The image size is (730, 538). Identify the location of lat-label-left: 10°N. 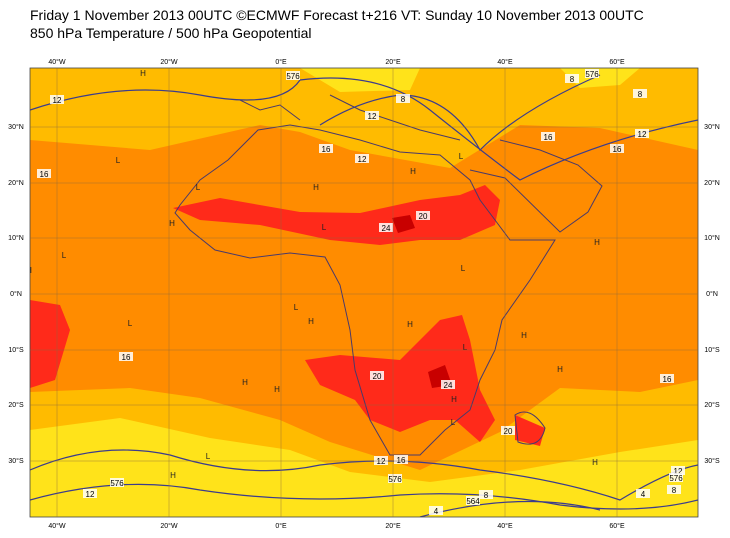
(16, 238).